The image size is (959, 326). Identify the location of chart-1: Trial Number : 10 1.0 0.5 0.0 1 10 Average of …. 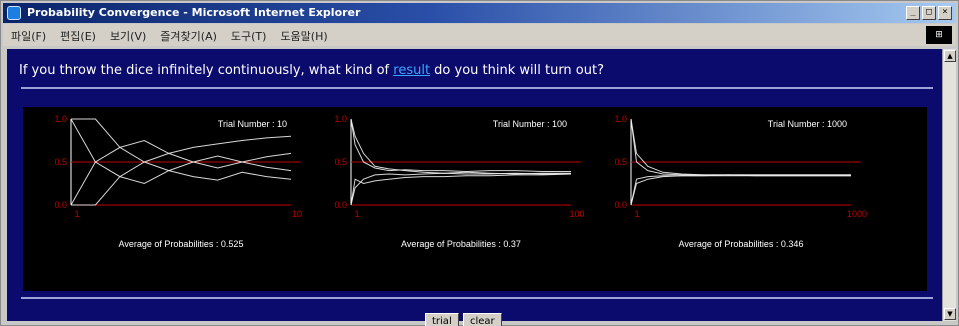
(178, 181).